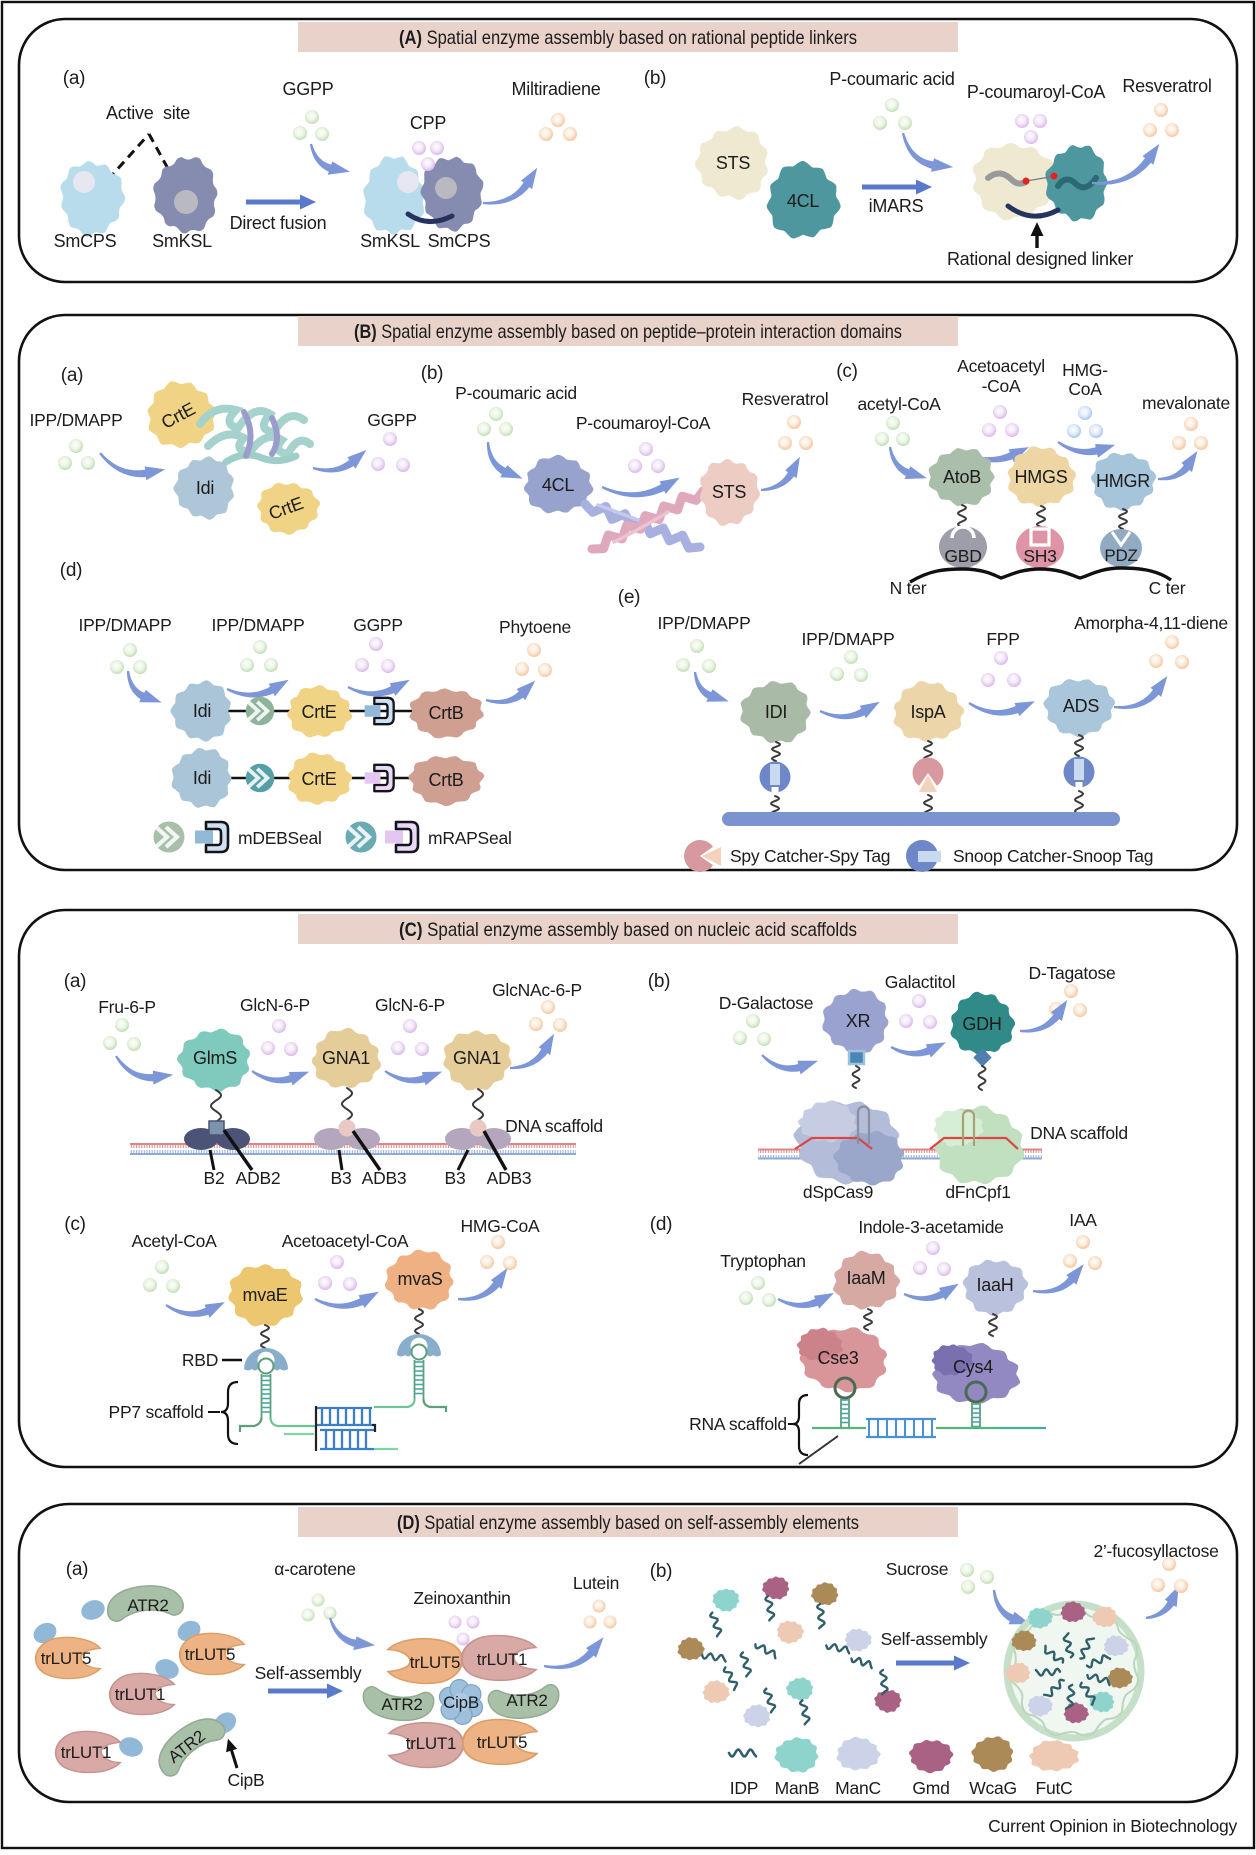 The image size is (1256, 1855). Describe the element at coordinates (1085, 370) in the screenshot. I see `svg-text: HMG-` at that location.